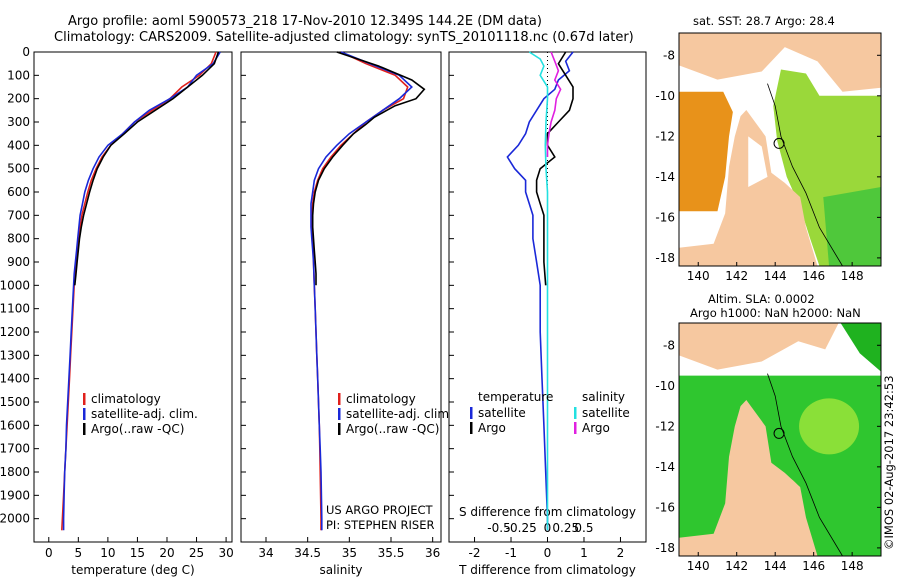 This screenshot has width=900, height=580. Describe the element at coordinates (540, 291) in the screenshot. I see `series-line-temperature-satellite` at that location.